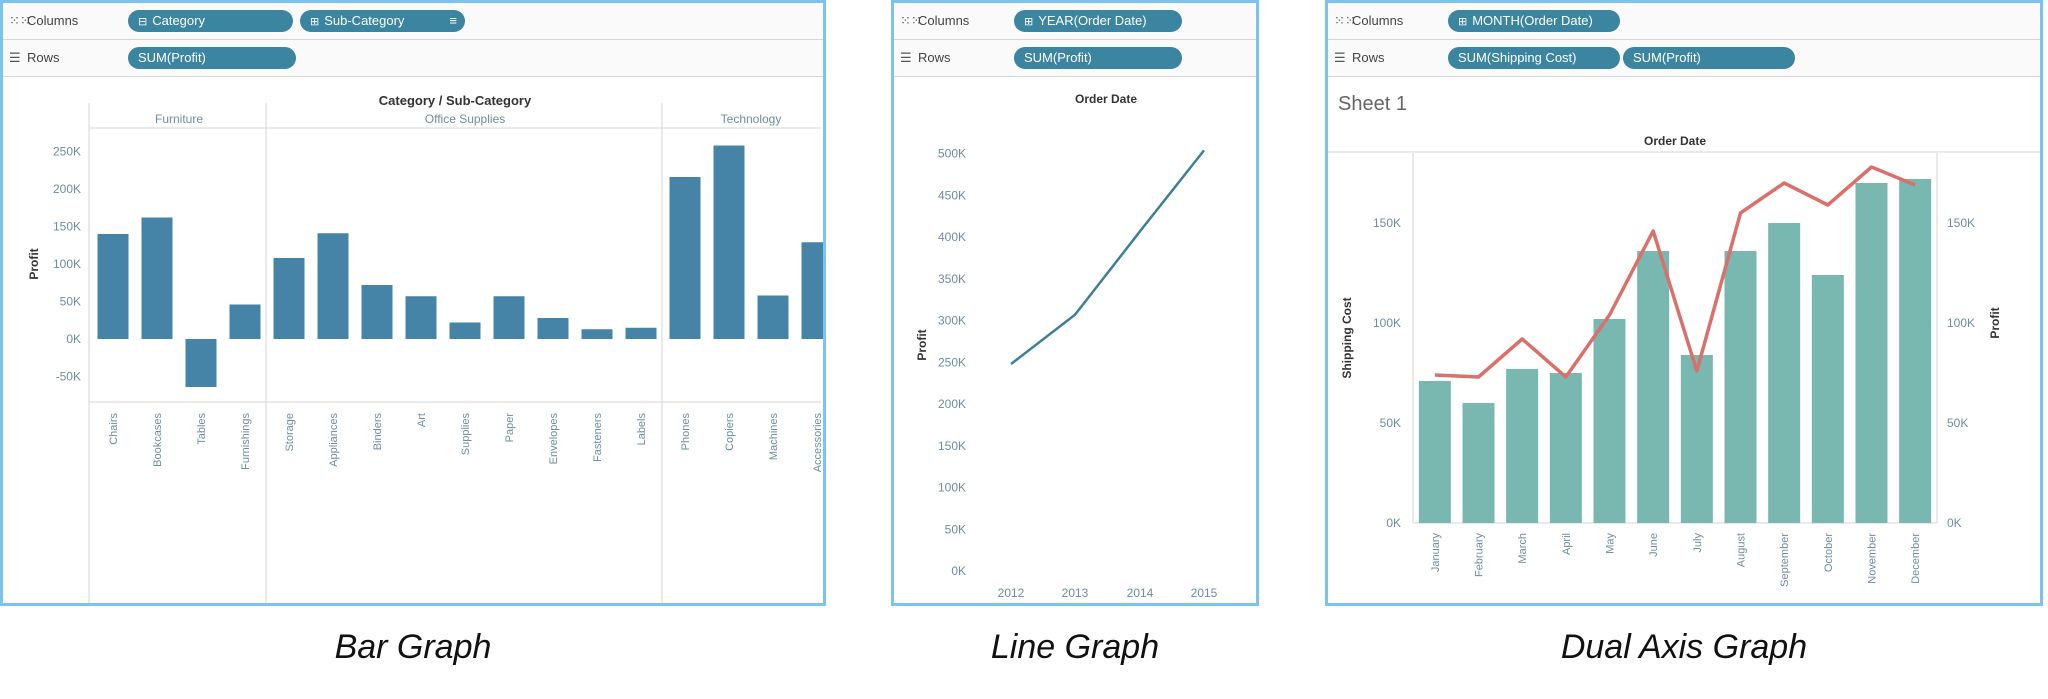 The width and height of the screenshot is (2048, 699). What do you see at coordinates (952, 195) in the screenshot?
I see `y-tick-label: 450K` at bounding box center [952, 195].